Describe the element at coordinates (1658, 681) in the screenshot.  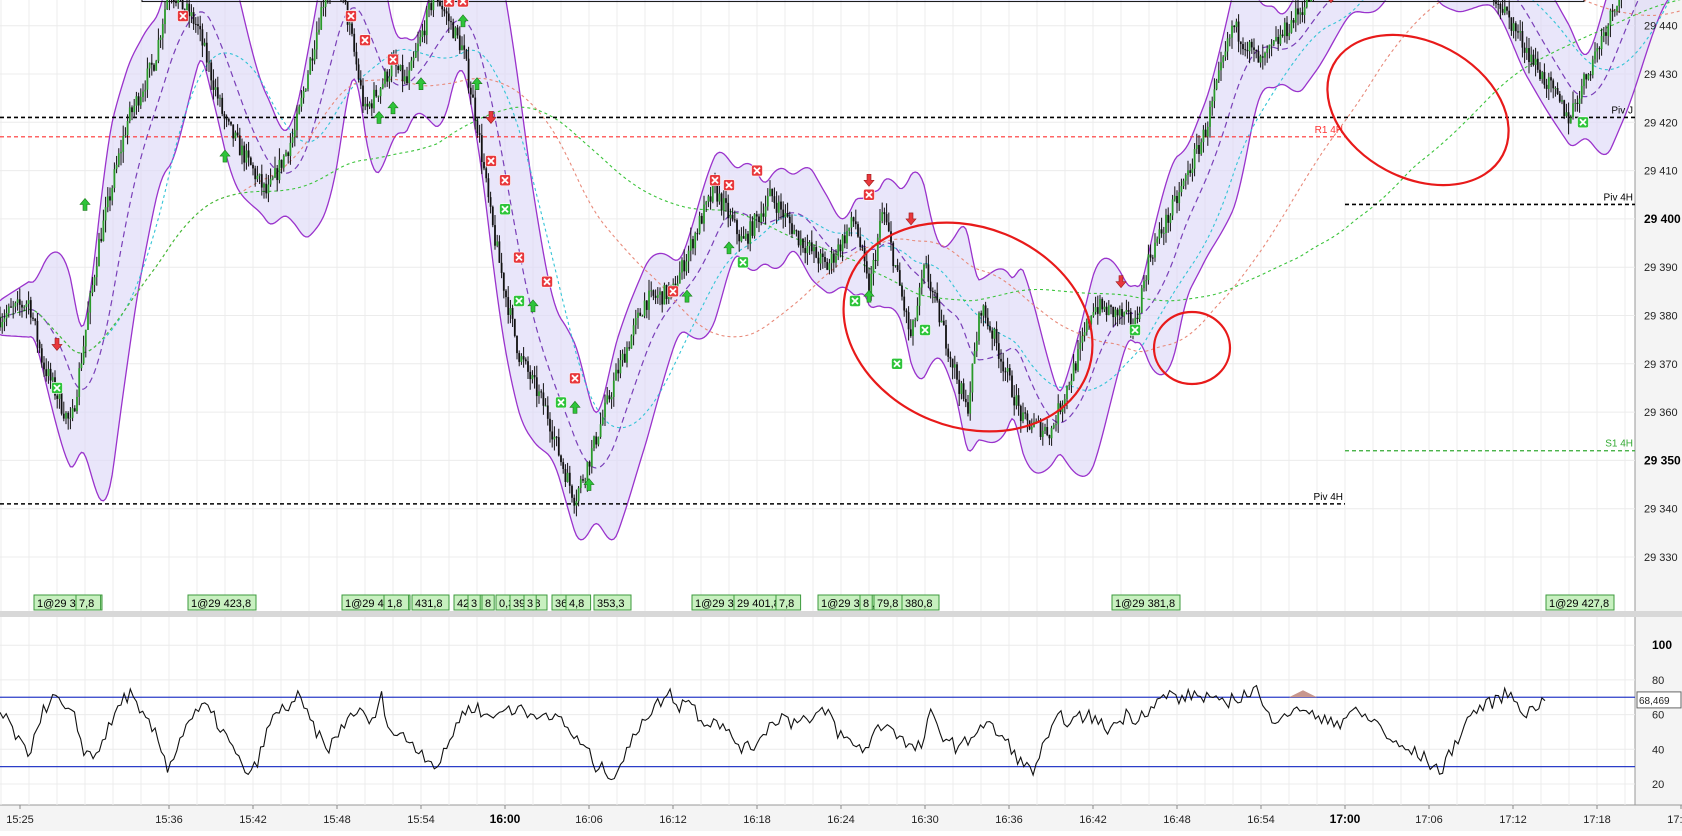
I see `rsi-tick-label: 80` at that location.